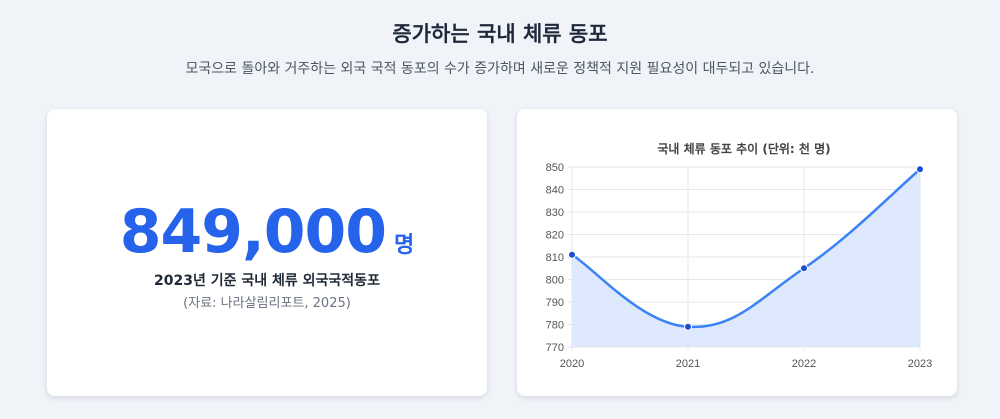 This screenshot has width=1000, height=419. Describe the element at coordinates (555, 303) in the screenshot. I see `y-tick-label: 790` at that location.